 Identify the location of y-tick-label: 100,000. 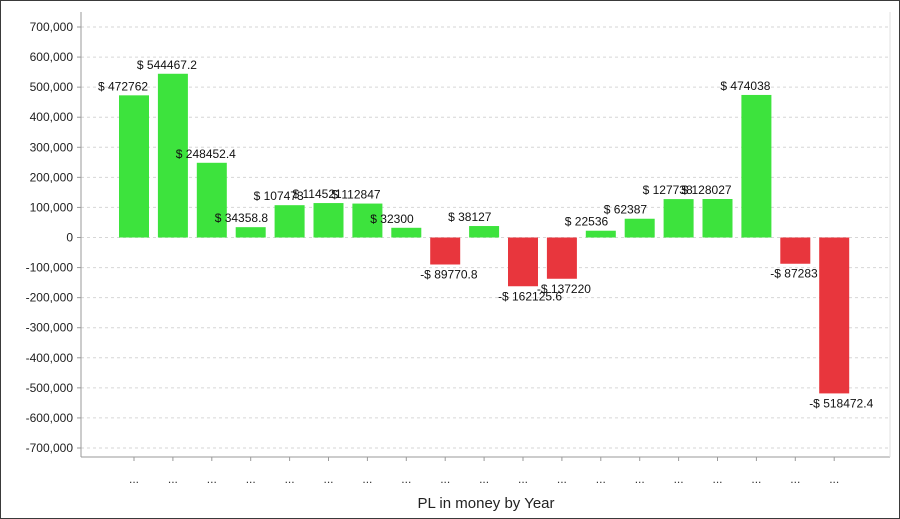
(52, 207).